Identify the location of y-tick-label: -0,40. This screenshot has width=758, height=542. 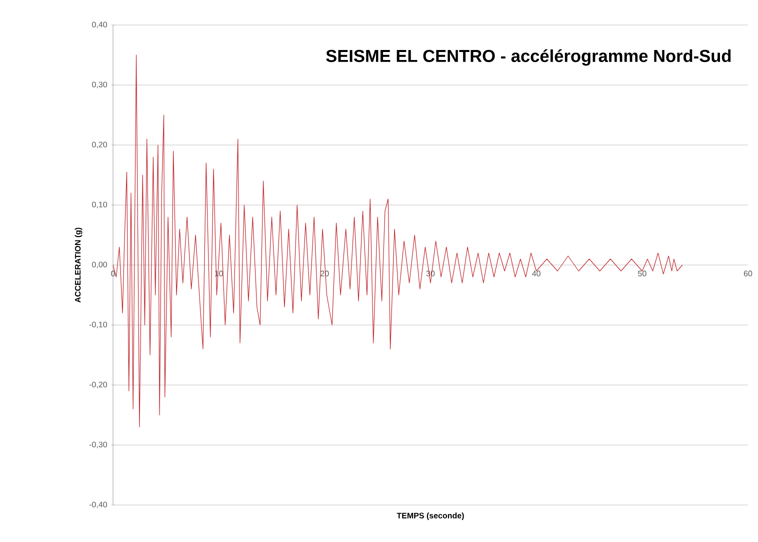
(98, 505).